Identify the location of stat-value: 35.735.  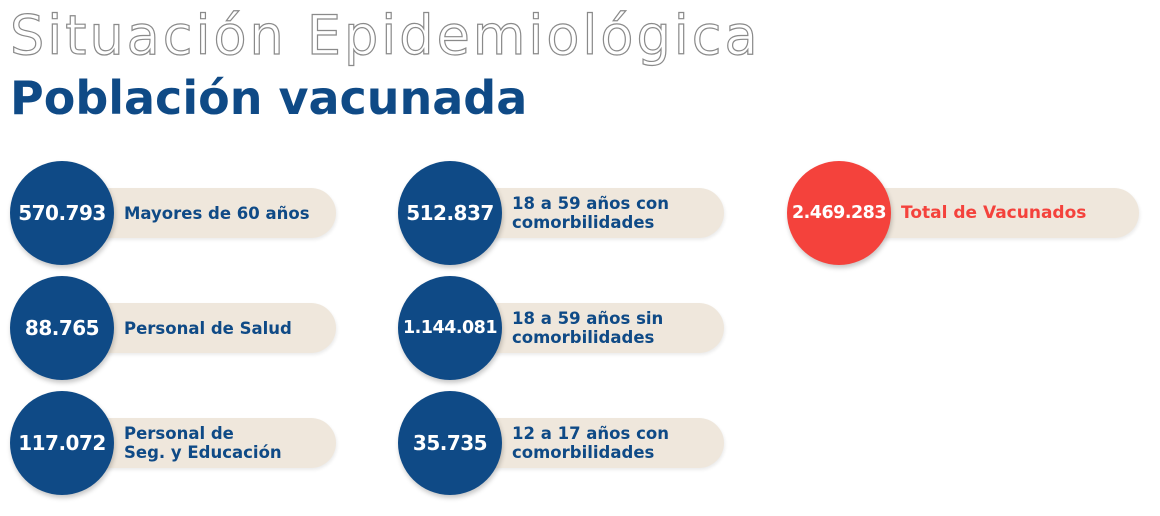
(450, 443).